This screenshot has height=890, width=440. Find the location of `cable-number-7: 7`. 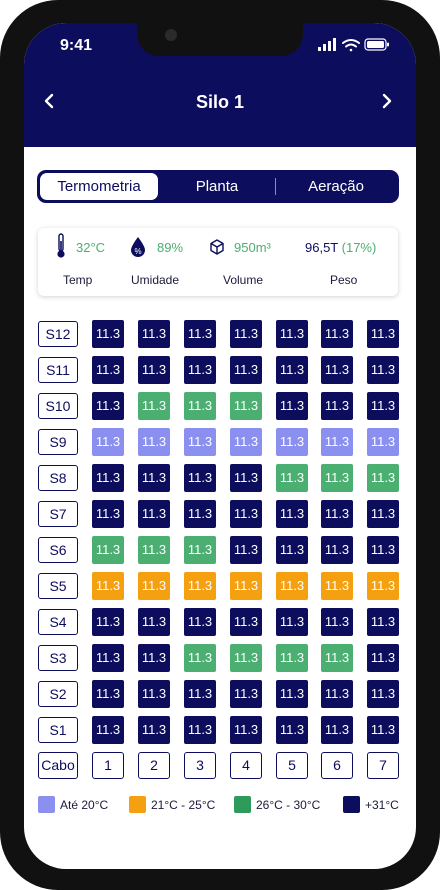

cable-number-7: 7 is located at coordinates (383, 765).